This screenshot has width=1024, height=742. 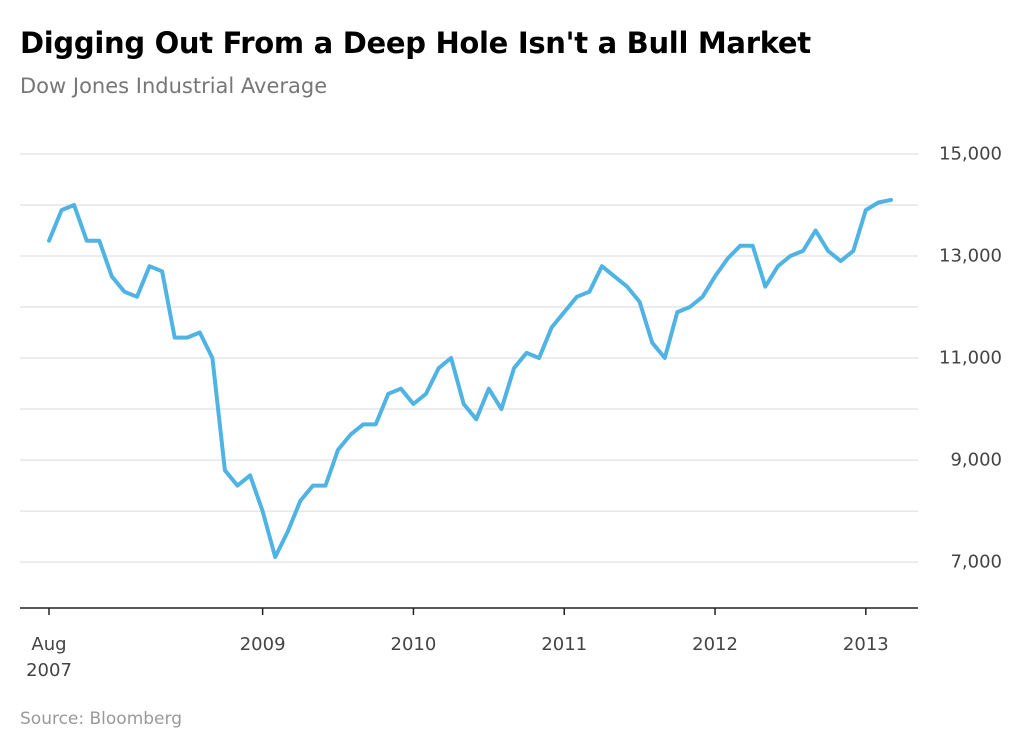 I want to click on source: Source: Bloomberg, so click(x=101, y=719).